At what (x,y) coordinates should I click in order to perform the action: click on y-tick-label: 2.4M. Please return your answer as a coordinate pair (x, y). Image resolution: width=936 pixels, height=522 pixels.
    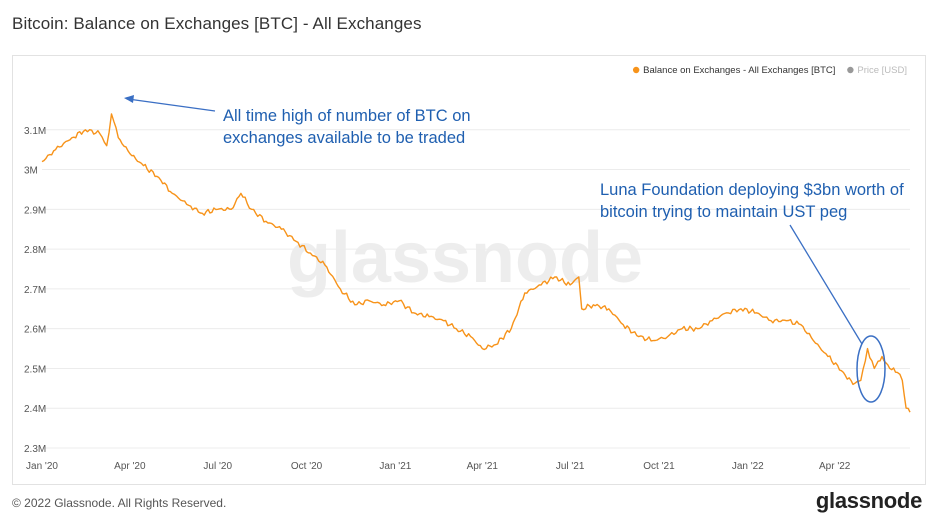
    Looking at the image, I should click on (35, 409).